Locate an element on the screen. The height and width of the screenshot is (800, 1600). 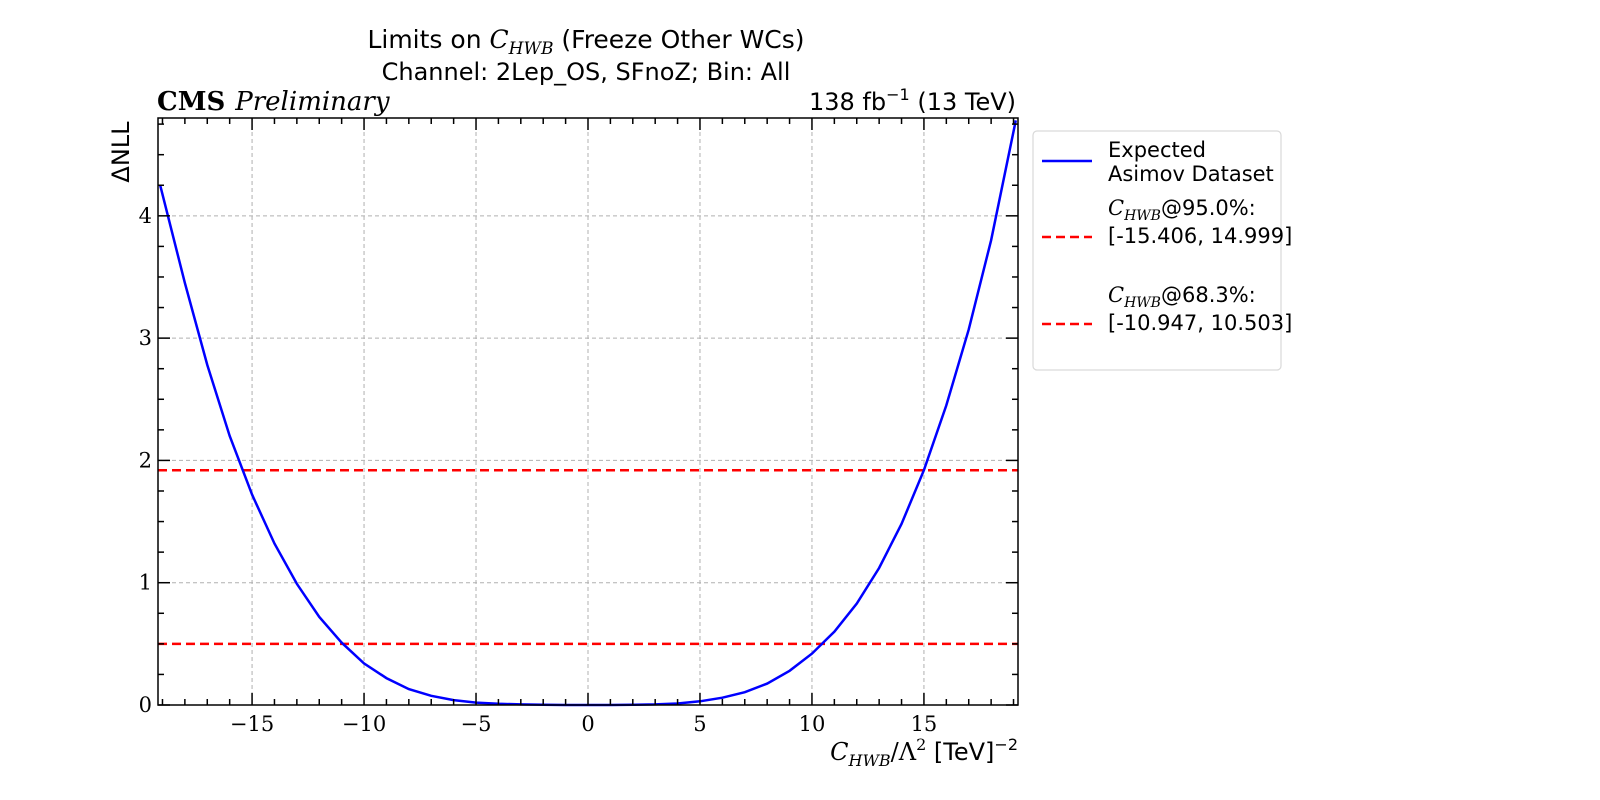
legend-68cl-label: CHWB@68.3%: is located at coordinates (1182, 297).